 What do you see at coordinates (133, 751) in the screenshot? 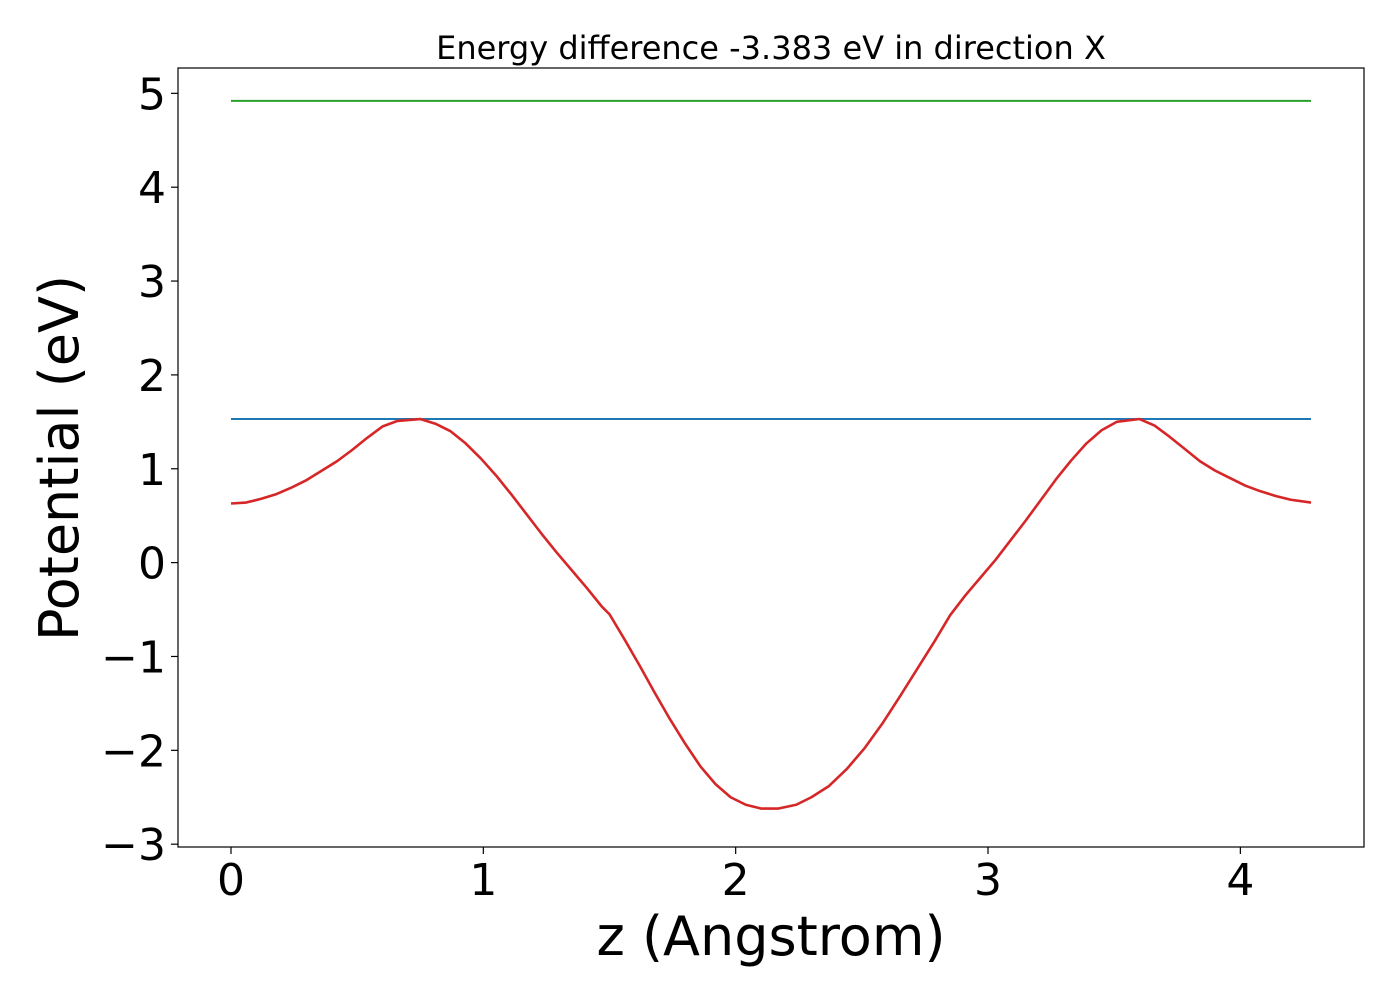
I see `y-tick-label: −2` at bounding box center [133, 751].